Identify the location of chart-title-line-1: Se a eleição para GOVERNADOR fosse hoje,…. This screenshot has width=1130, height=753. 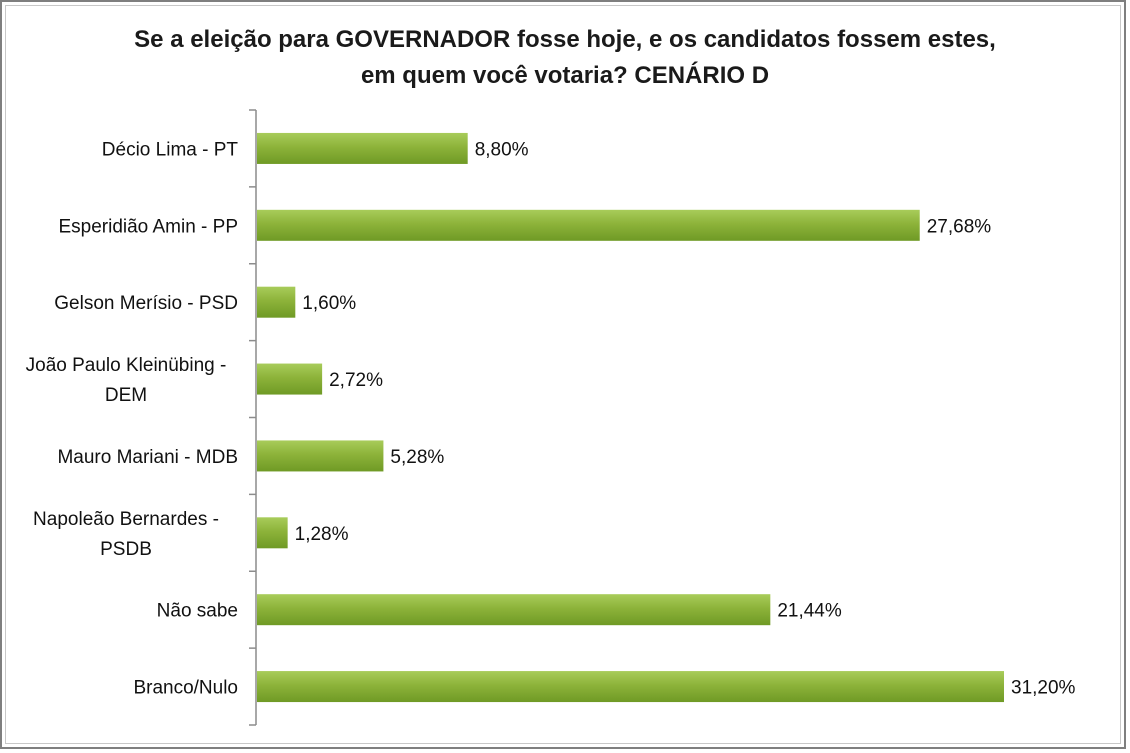
(565, 39).